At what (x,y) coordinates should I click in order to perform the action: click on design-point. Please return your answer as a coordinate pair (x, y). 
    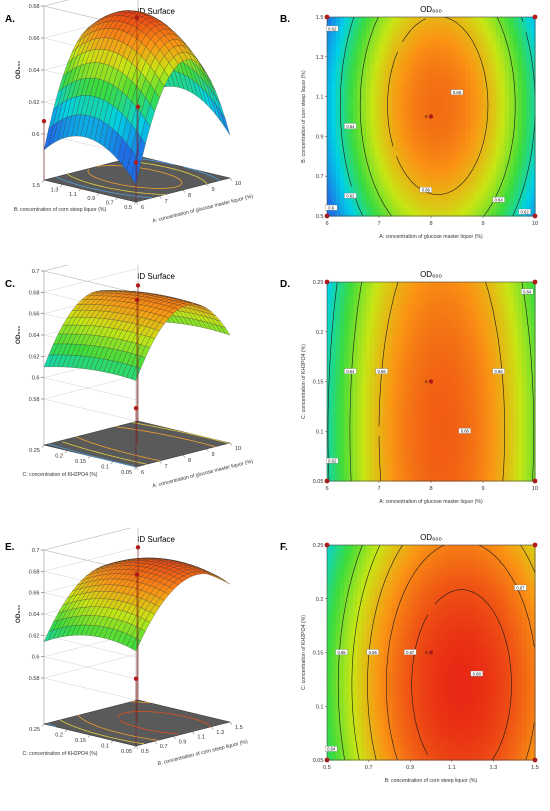
    Looking at the image, I should click on (138, 107).